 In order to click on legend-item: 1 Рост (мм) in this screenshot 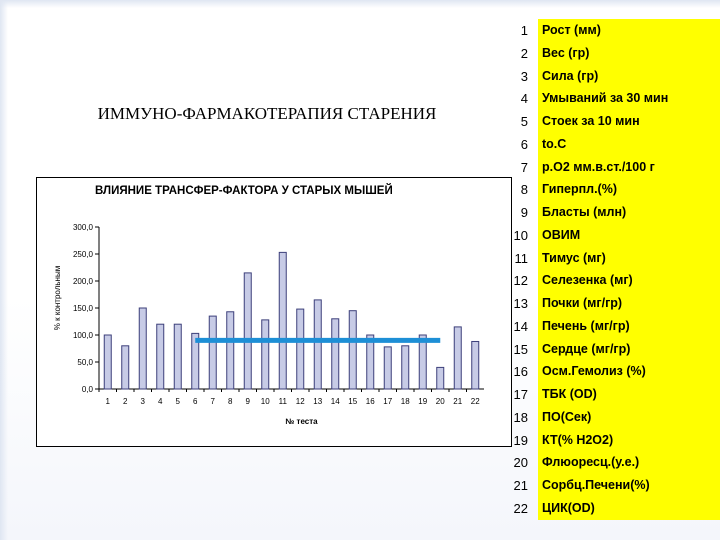, I will do `click(613, 30)`.